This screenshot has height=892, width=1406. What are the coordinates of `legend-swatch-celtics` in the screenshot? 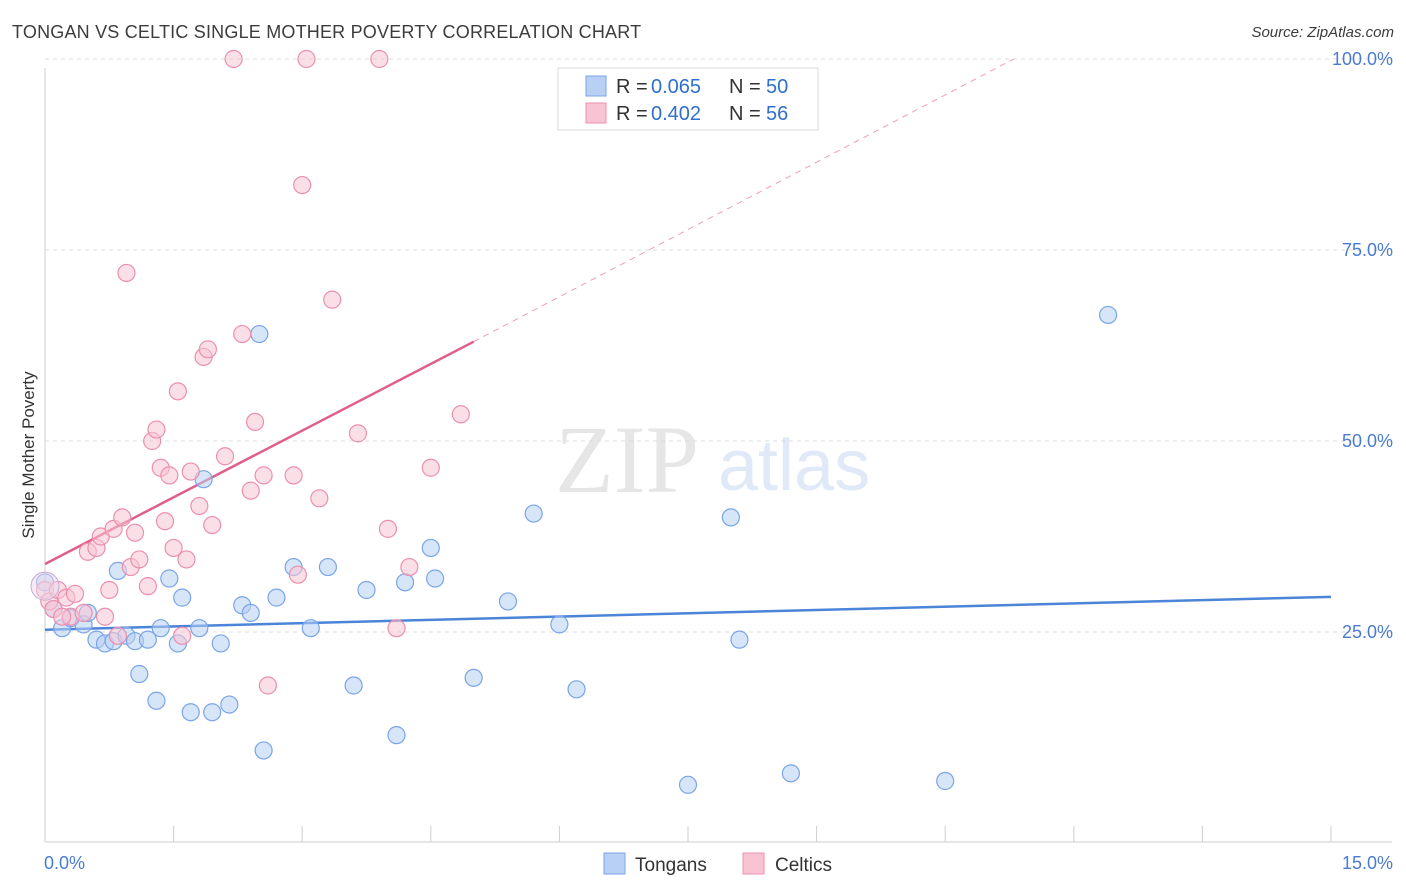 It's located at (596, 113).